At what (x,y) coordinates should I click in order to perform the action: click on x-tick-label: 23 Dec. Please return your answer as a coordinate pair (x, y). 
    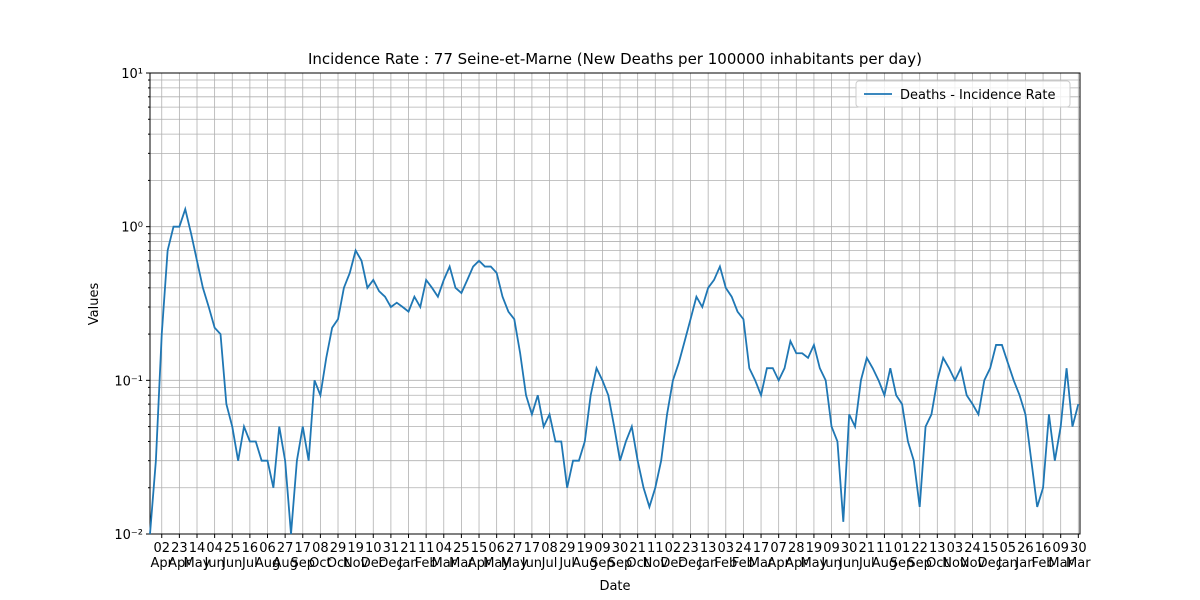
    Looking at the image, I should click on (690, 556).